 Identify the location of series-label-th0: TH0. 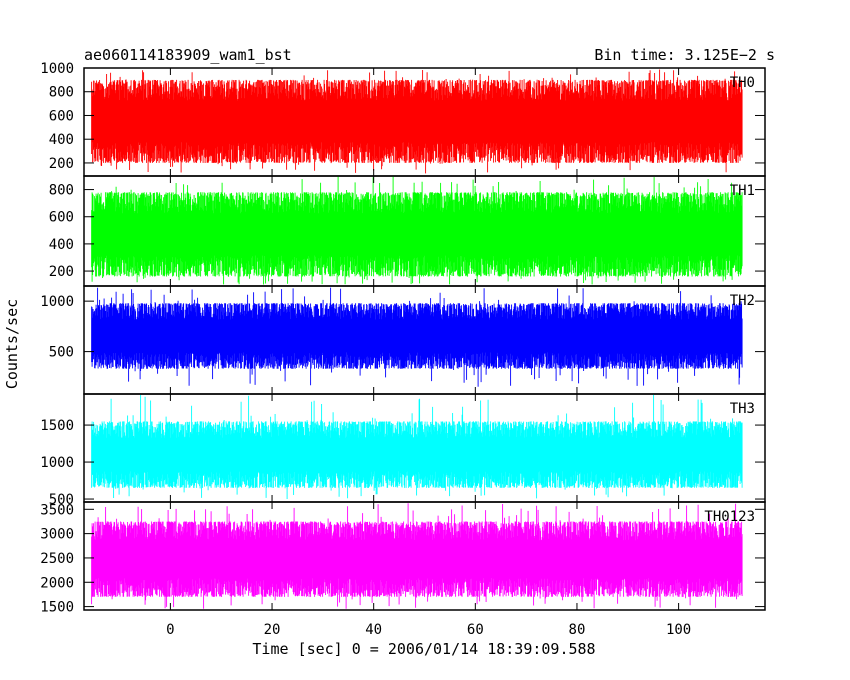
(742, 83).